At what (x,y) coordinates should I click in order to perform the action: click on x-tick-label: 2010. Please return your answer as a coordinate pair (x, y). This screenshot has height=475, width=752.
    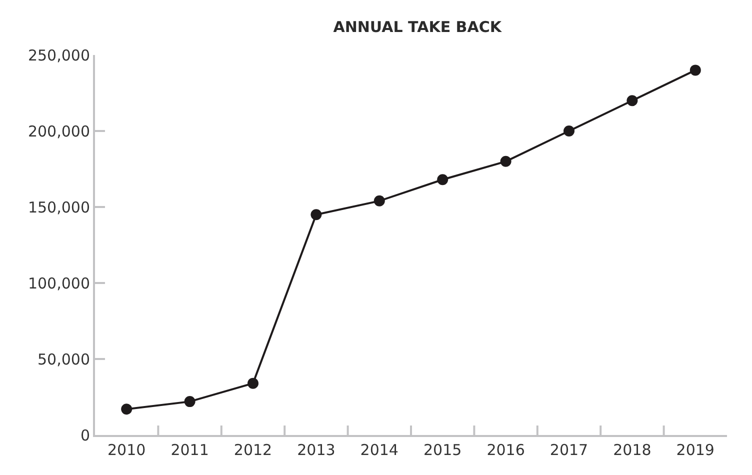
    Looking at the image, I should click on (127, 450).